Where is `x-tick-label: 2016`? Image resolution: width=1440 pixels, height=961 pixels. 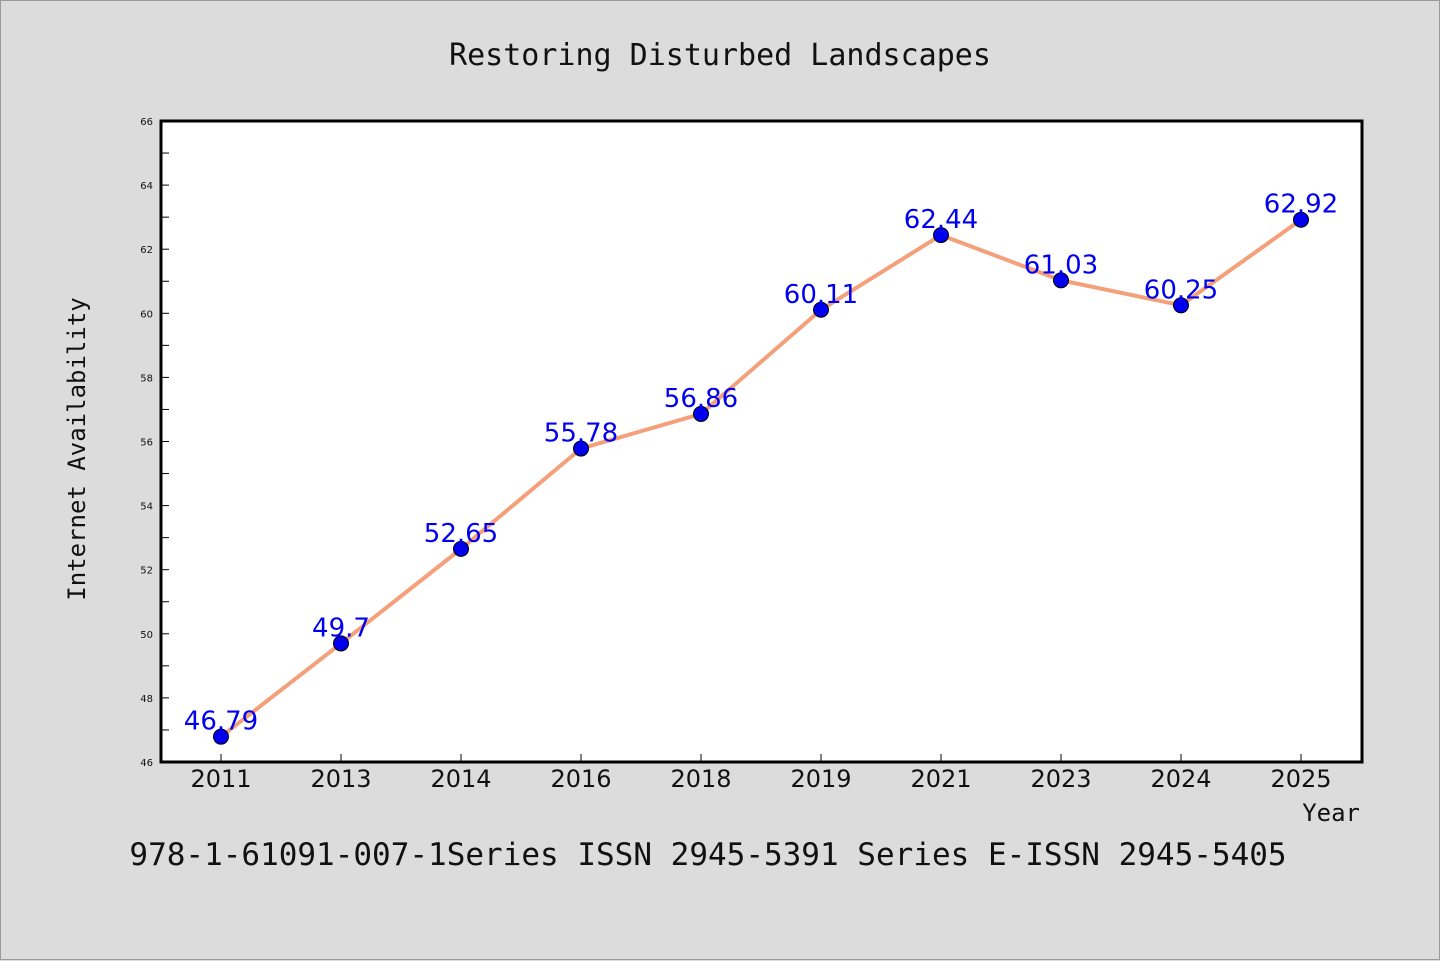 x-tick-label: 2016 is located at coordinates (580, 779).